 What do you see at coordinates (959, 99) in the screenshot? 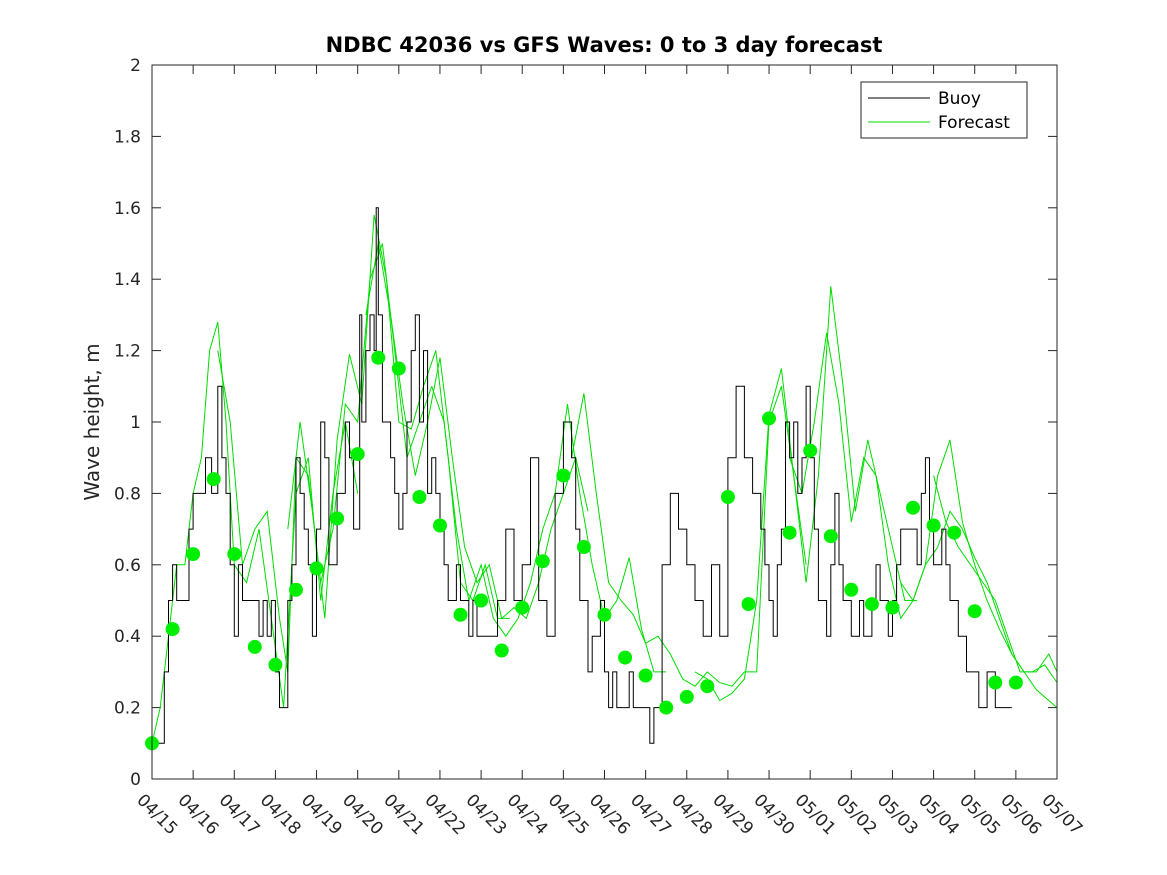
I see `legend-buoy-label: Buoy` at bounding box center [959, 99].